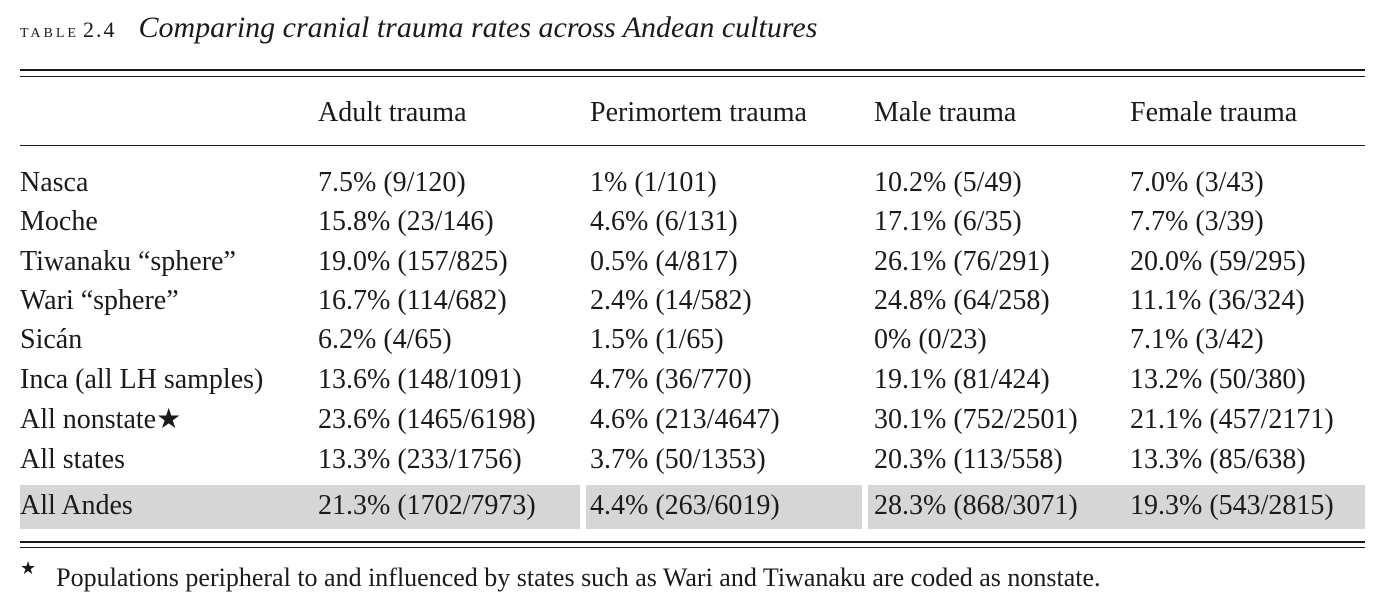 The image size is (1390, 602). I want to click on table-cell: 11.1% (36/324), so click(1217, 300).